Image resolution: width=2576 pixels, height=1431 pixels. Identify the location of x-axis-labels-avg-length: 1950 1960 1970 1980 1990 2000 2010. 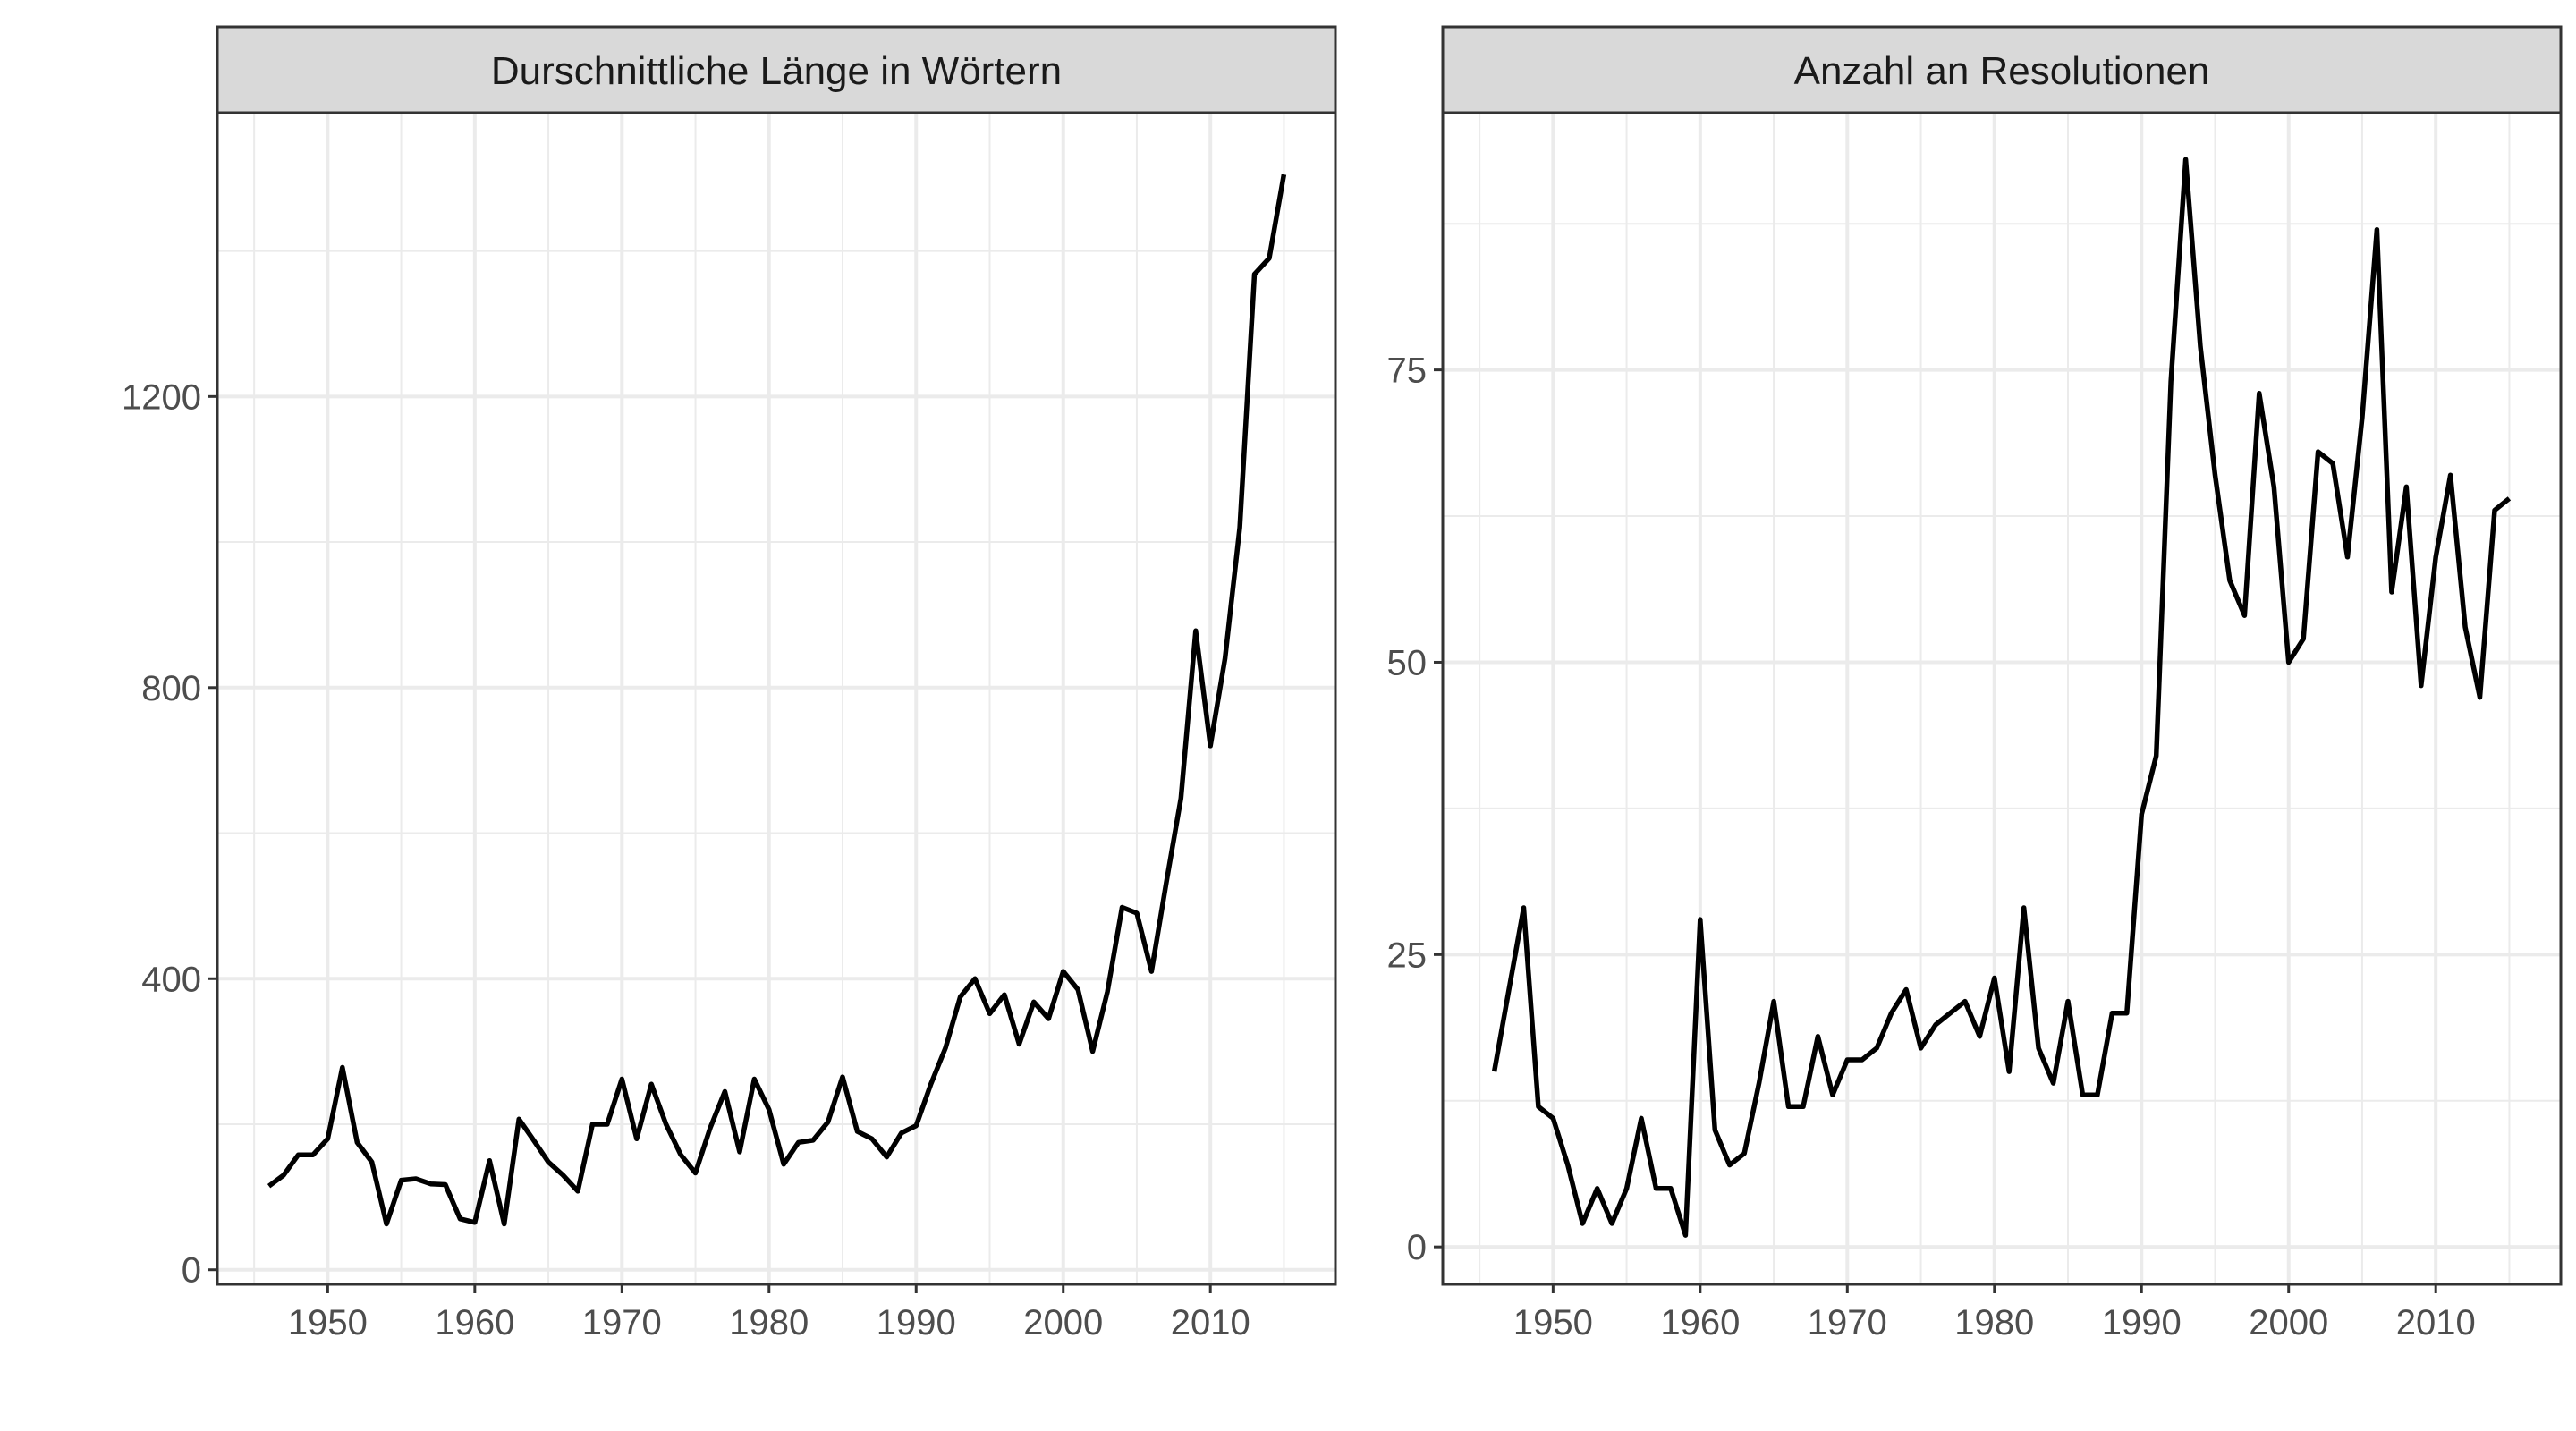
(769, 1322).